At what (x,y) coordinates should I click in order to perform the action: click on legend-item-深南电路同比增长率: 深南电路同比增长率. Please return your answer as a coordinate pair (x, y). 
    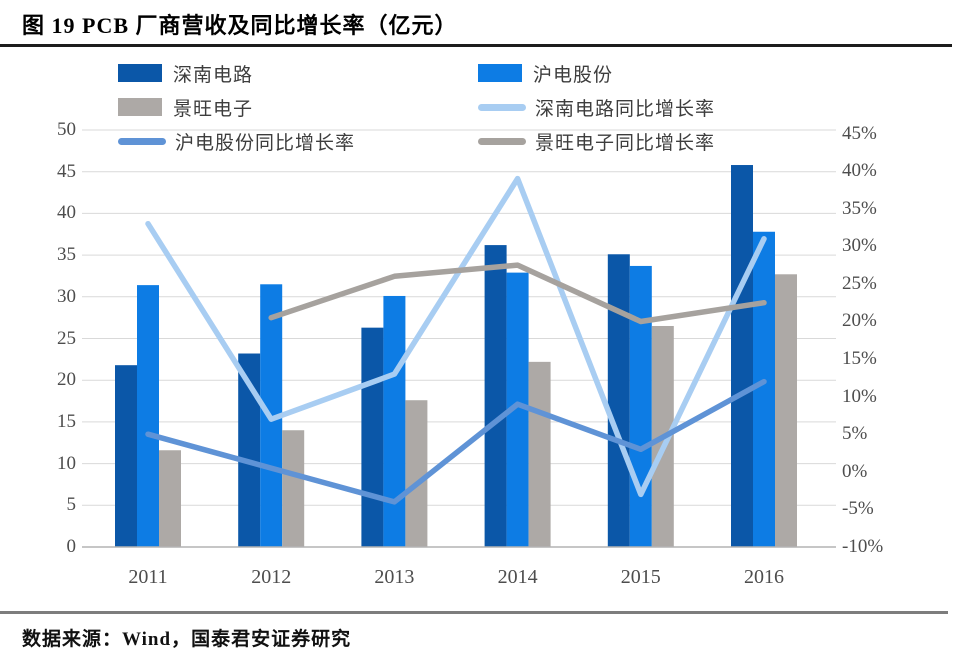
    Looking at the image, I should click on (673, 107).